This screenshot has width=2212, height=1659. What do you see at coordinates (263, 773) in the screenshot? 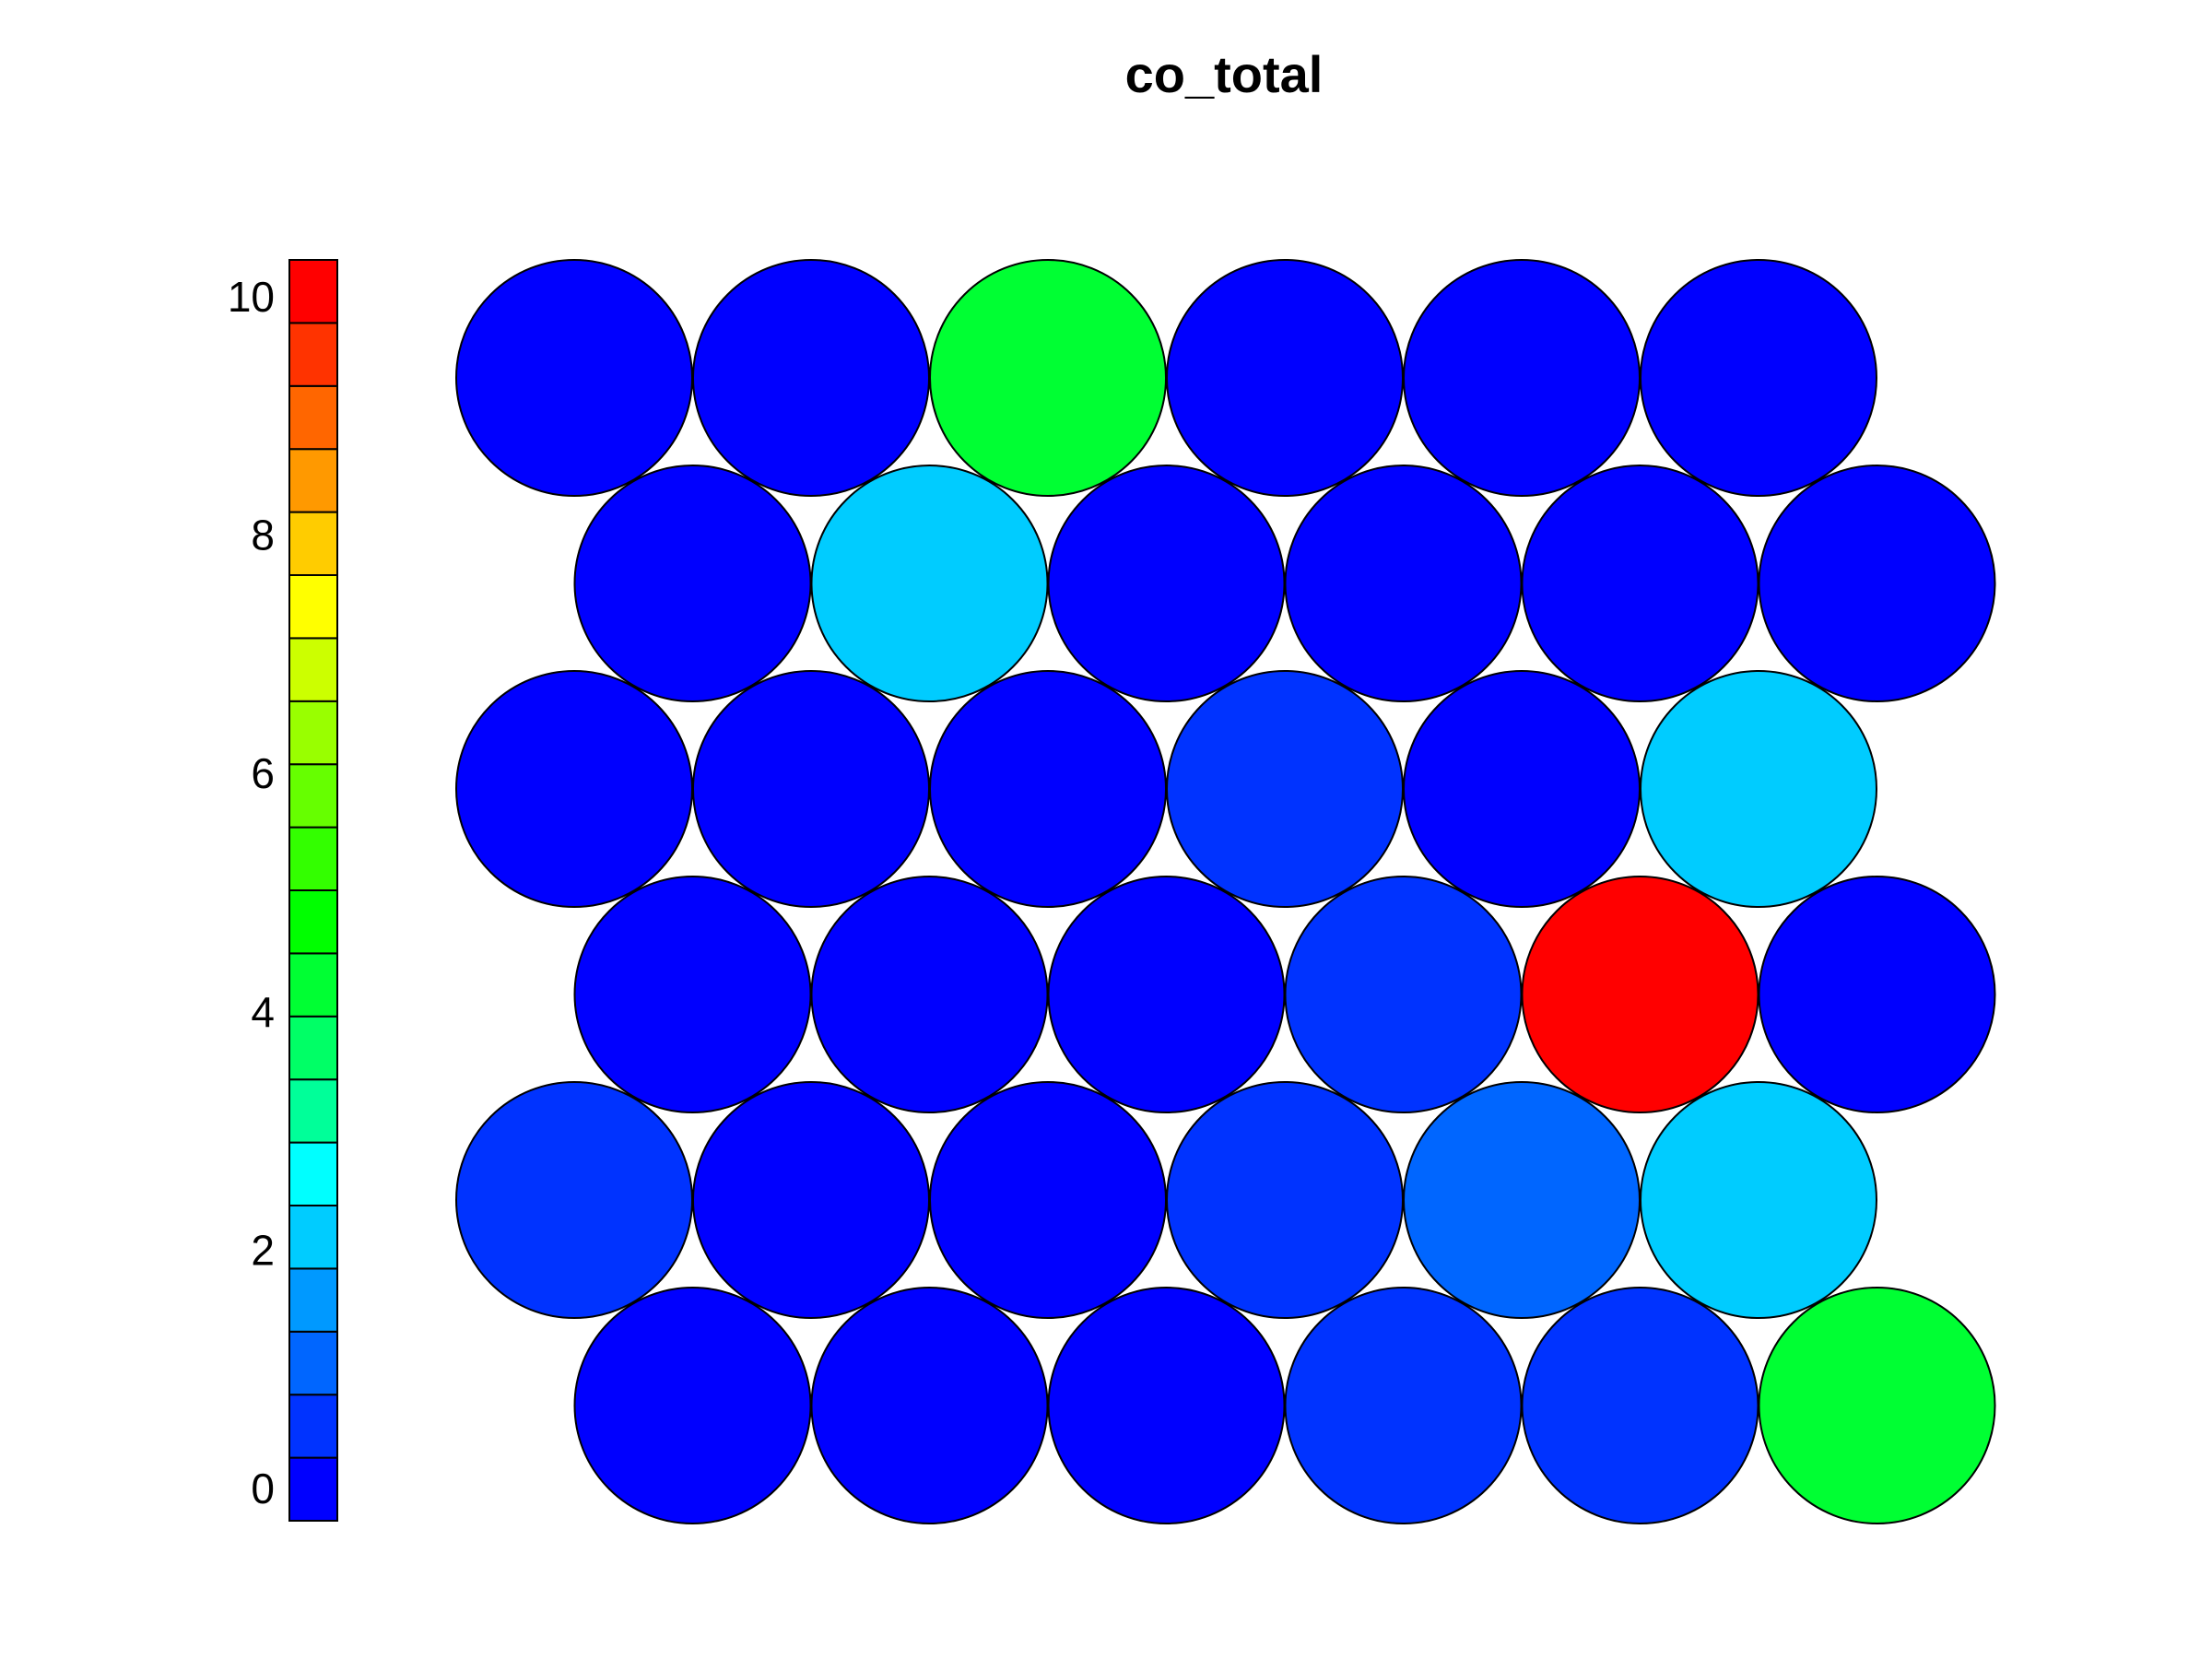
I see `color-scale-tick-label: 6` at bounding box center [263, 773].